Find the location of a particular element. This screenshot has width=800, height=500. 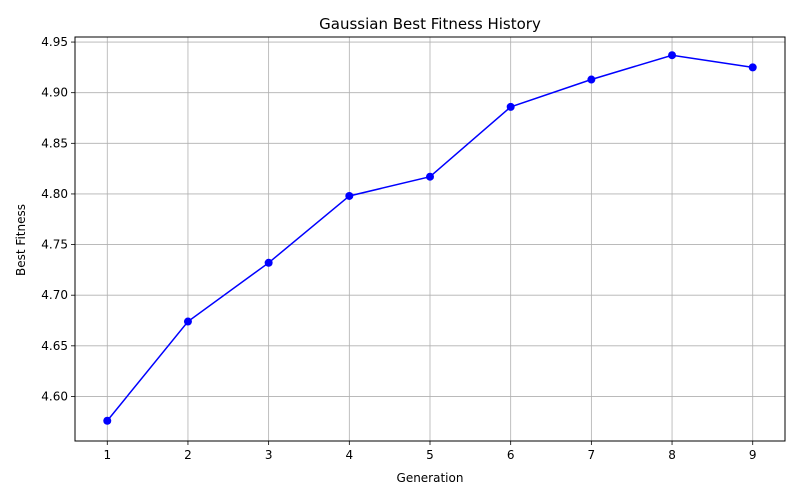

y-tick-label: 4.95 is located at coordinates (54, 42).